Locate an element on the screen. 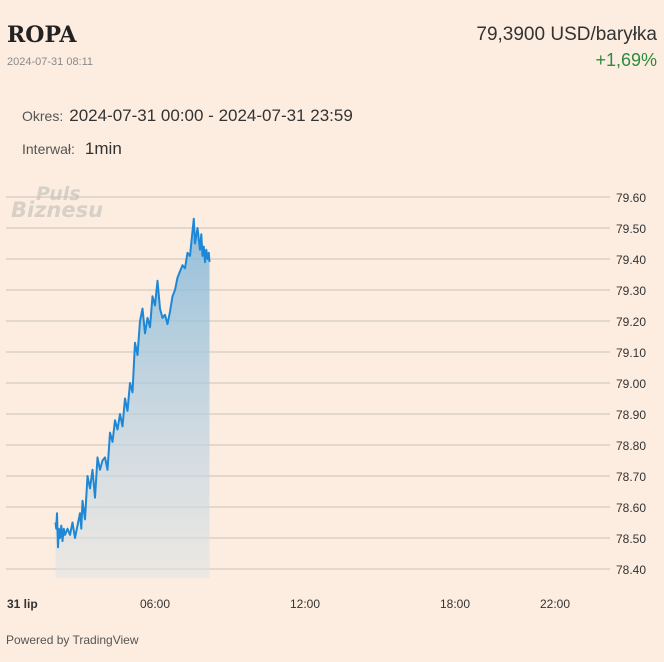  y-tick-label: 78.40 is located at coordinates (631, 570).